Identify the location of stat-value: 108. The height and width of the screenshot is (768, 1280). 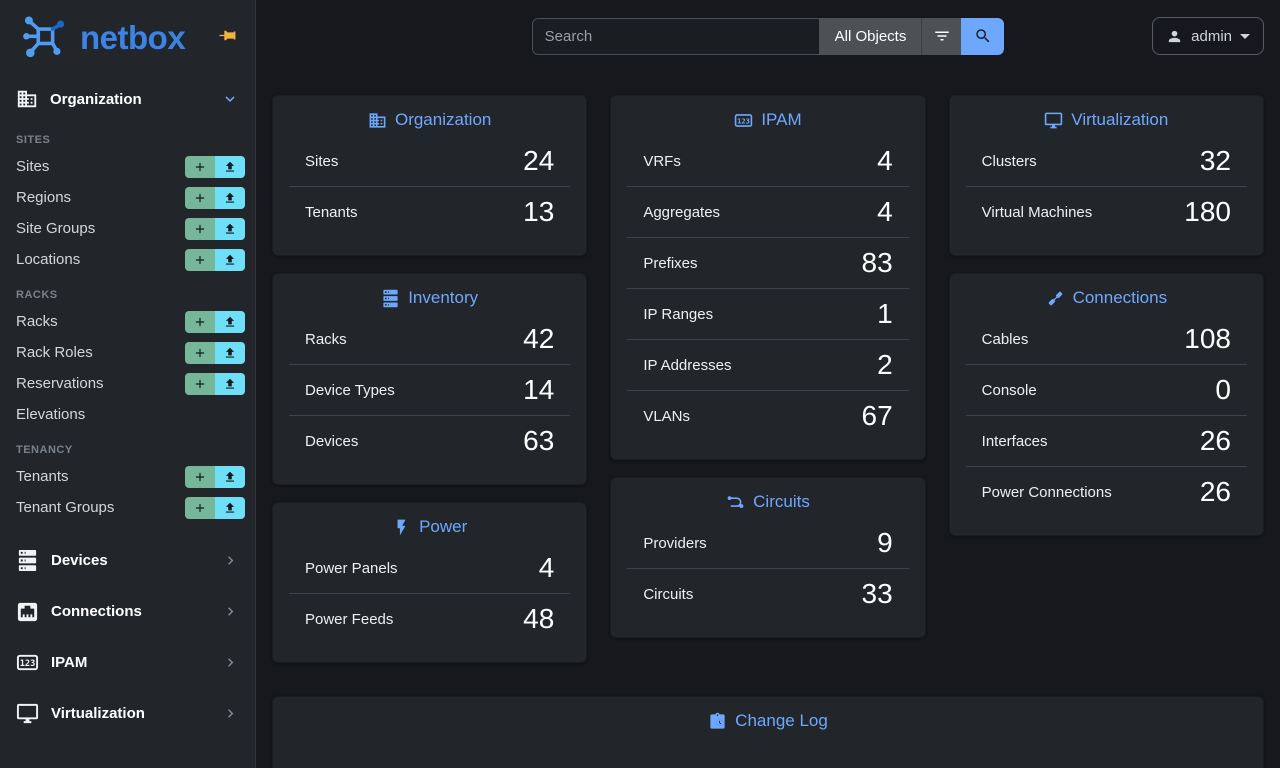
(1207, 338).